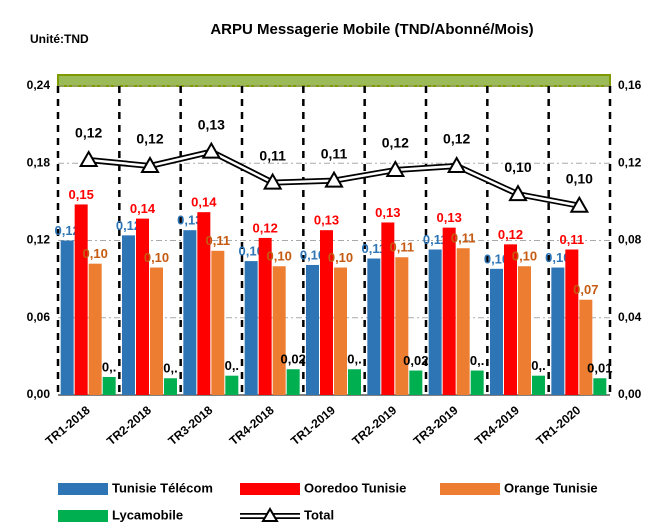 This screenshot has width=657, height=526. What do you see at coordinates (630, 162) in the screenshot?
I see `y2-tick-label: 0,12` at bounding box center [630, 162].